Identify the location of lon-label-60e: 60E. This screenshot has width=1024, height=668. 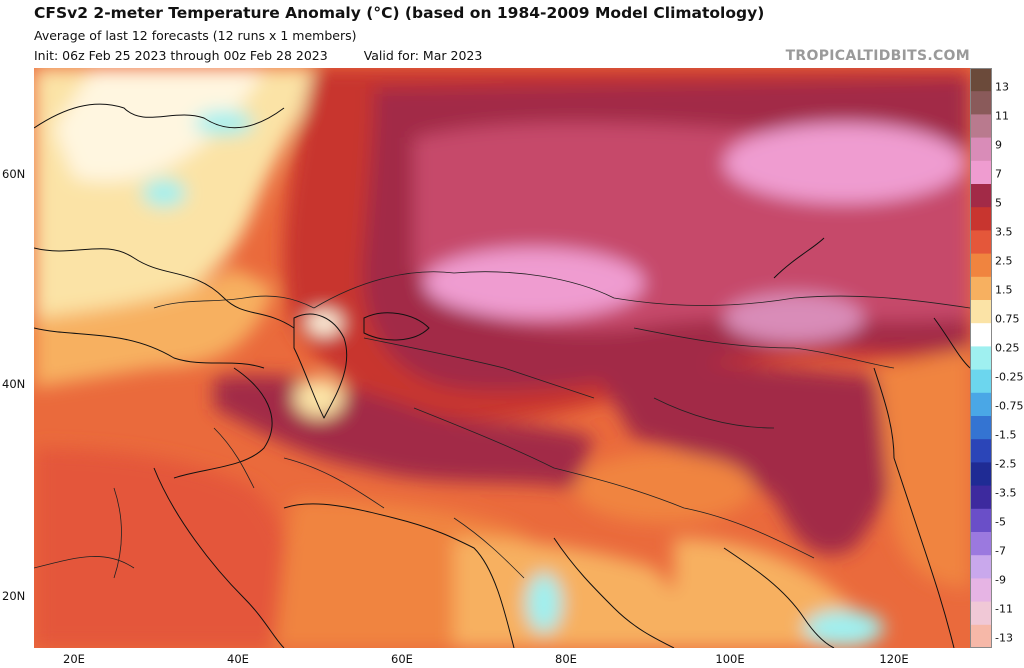
(402, 659).